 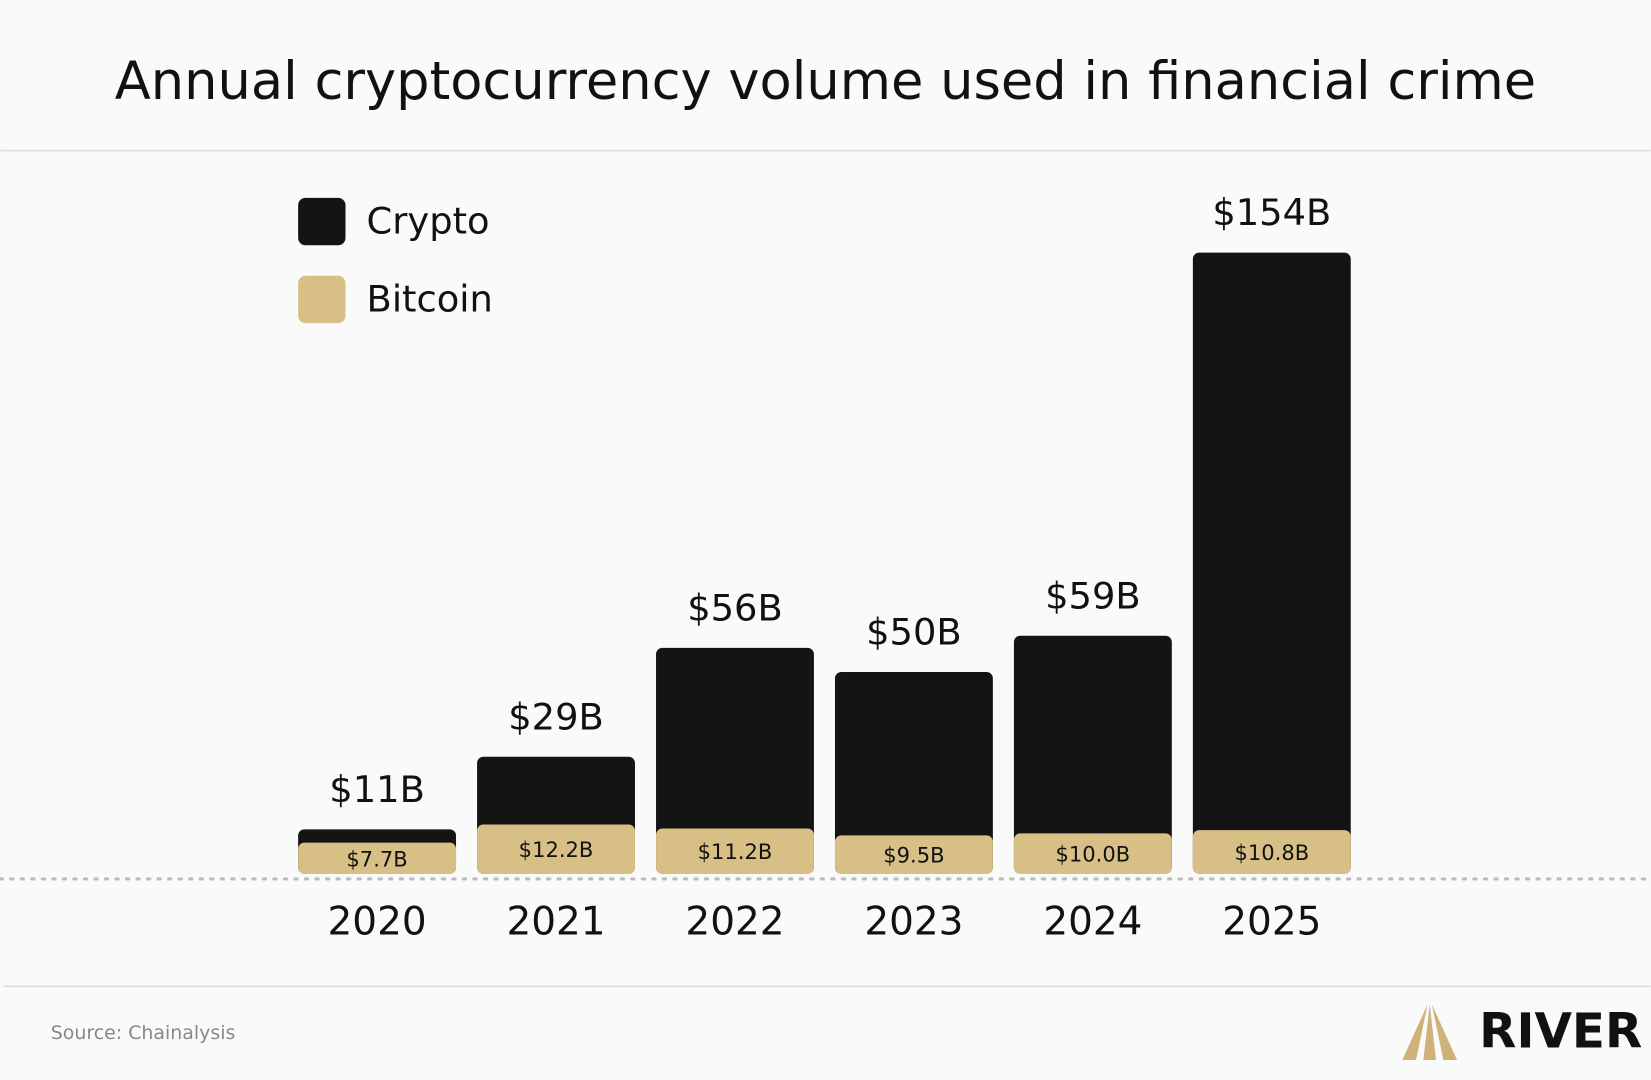 What do you see at coordinates (143, 1033) in the screenshot?
I see `source-note: Source: Chainalysis` at bounding box center [143, 1033].